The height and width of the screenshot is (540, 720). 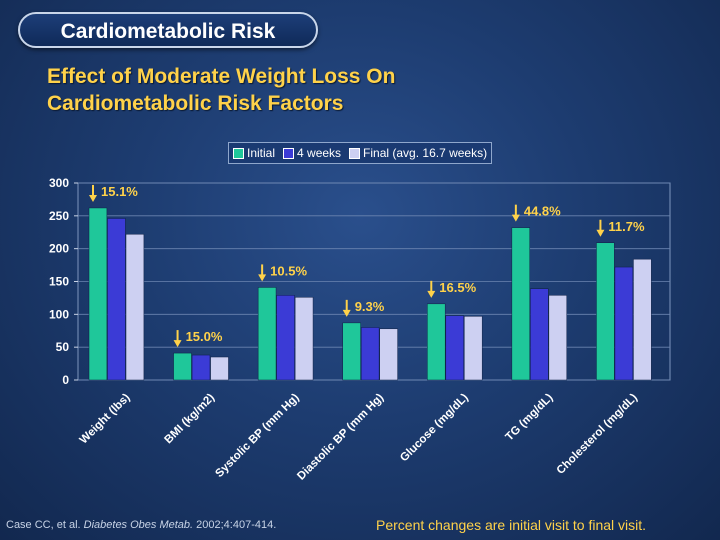 What do you see at coordinates (221, 76) in the screenshot?
I see `subtitle-line-1: Effect of Moderate Weight Loss On` at bounding box center [221, 76].